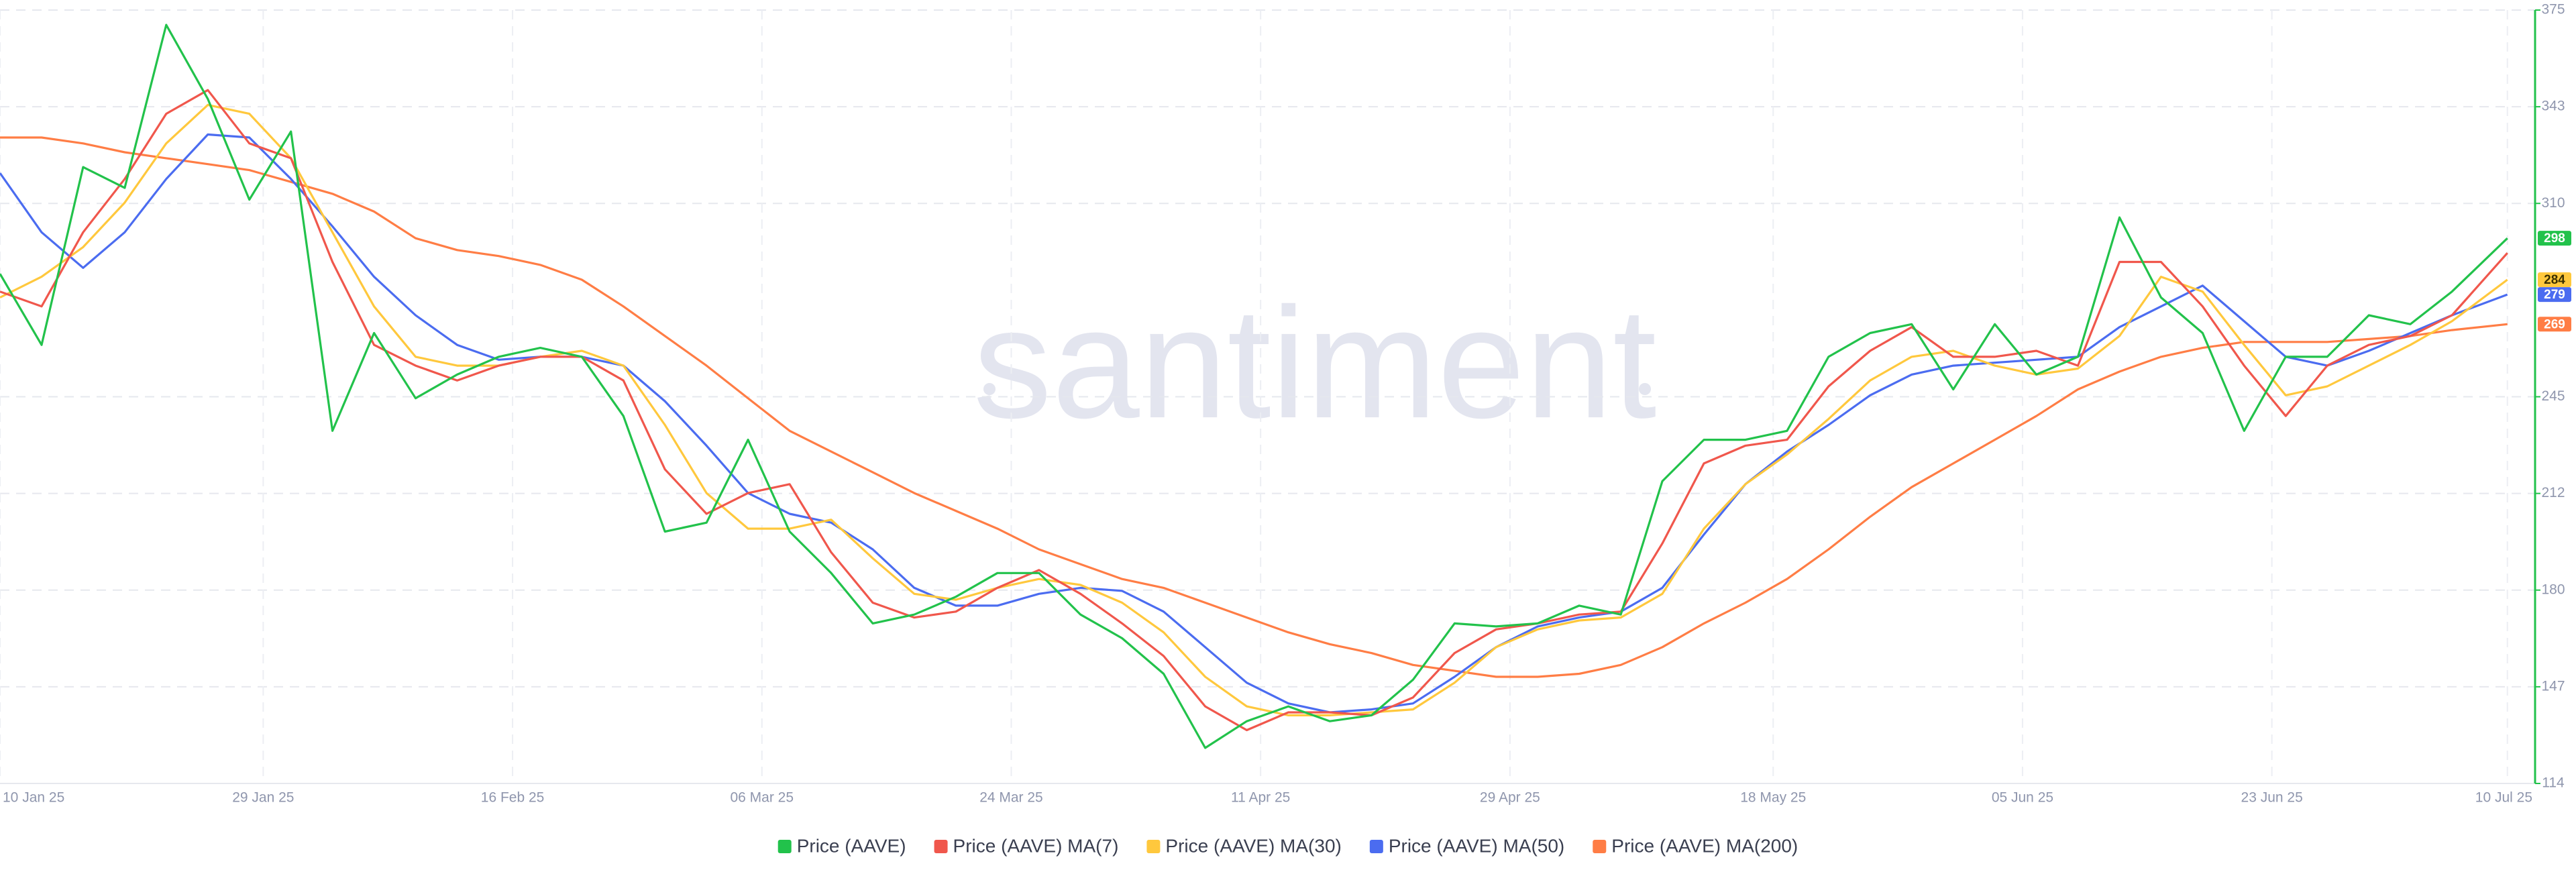 The image size is (2576, 872). I want to click on y-tick-label: 343, so click(2553, 107).